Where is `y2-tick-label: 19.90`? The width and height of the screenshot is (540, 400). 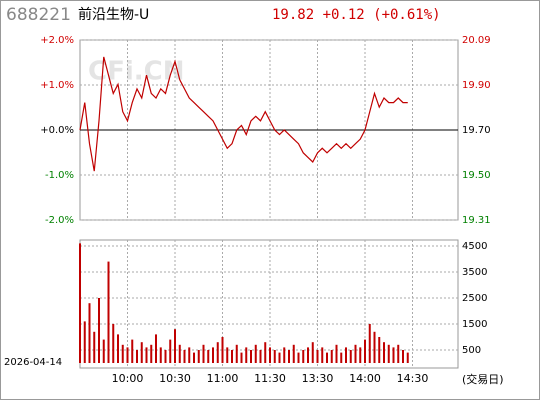
y2-tick-label: 19.90 is located at coordinates (476, 85).